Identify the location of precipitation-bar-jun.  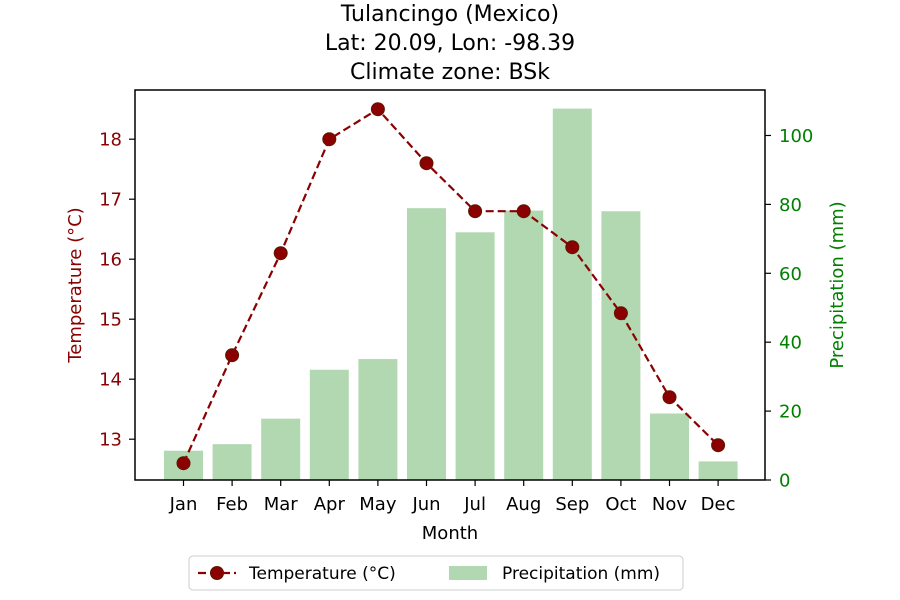
(426, 344).